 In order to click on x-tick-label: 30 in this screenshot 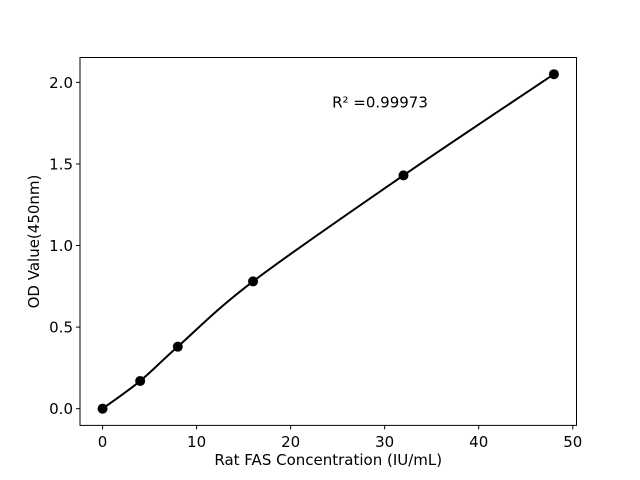, I will do `click(384, 442)`.